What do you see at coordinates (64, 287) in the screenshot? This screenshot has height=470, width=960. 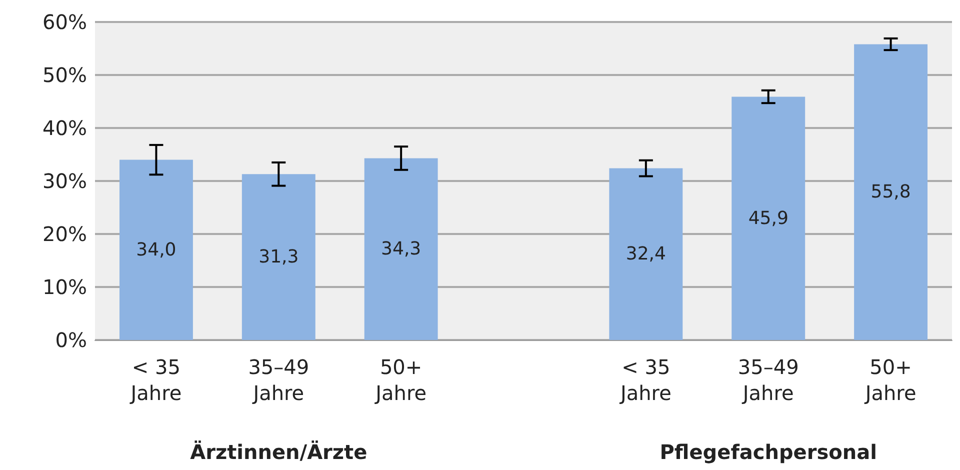 I see `y-tick-label: 10%` at bounding box center [64, 287].